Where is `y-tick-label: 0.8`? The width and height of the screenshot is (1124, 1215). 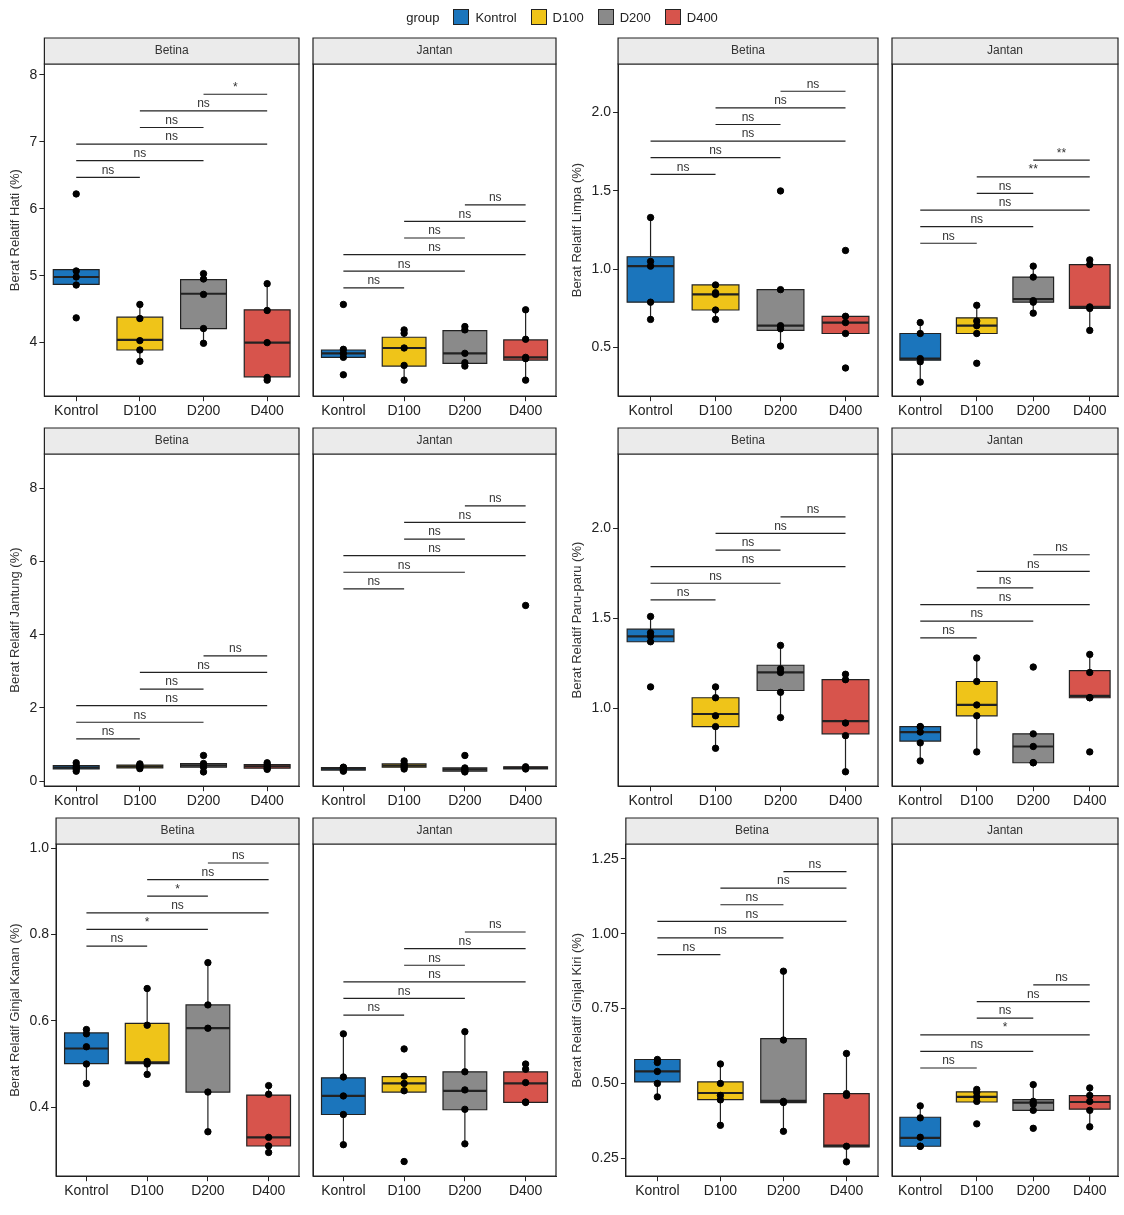 y-tick-label: 0.8 is located at coordinates (39, 933).